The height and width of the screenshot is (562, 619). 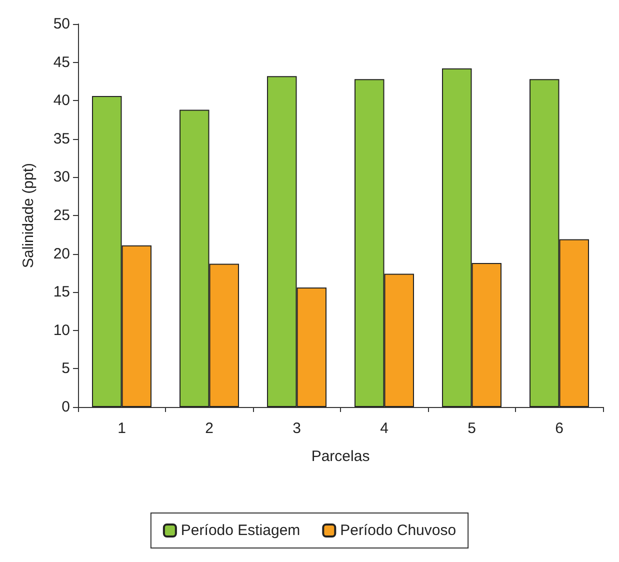 I want to click on y-tick-label: 35, so click(x=61, y=139).